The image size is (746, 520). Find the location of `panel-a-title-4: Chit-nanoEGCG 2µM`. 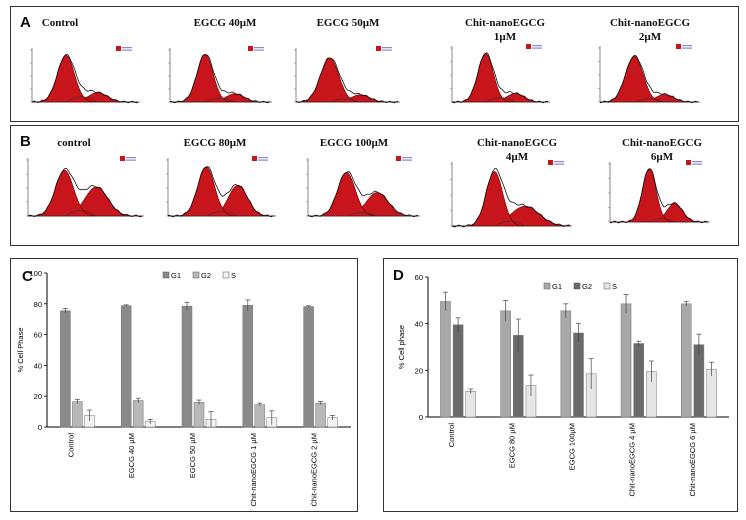

panel-a-title-4: Chit-nanoEGCG 2µM is located at coordinates (650, 30).